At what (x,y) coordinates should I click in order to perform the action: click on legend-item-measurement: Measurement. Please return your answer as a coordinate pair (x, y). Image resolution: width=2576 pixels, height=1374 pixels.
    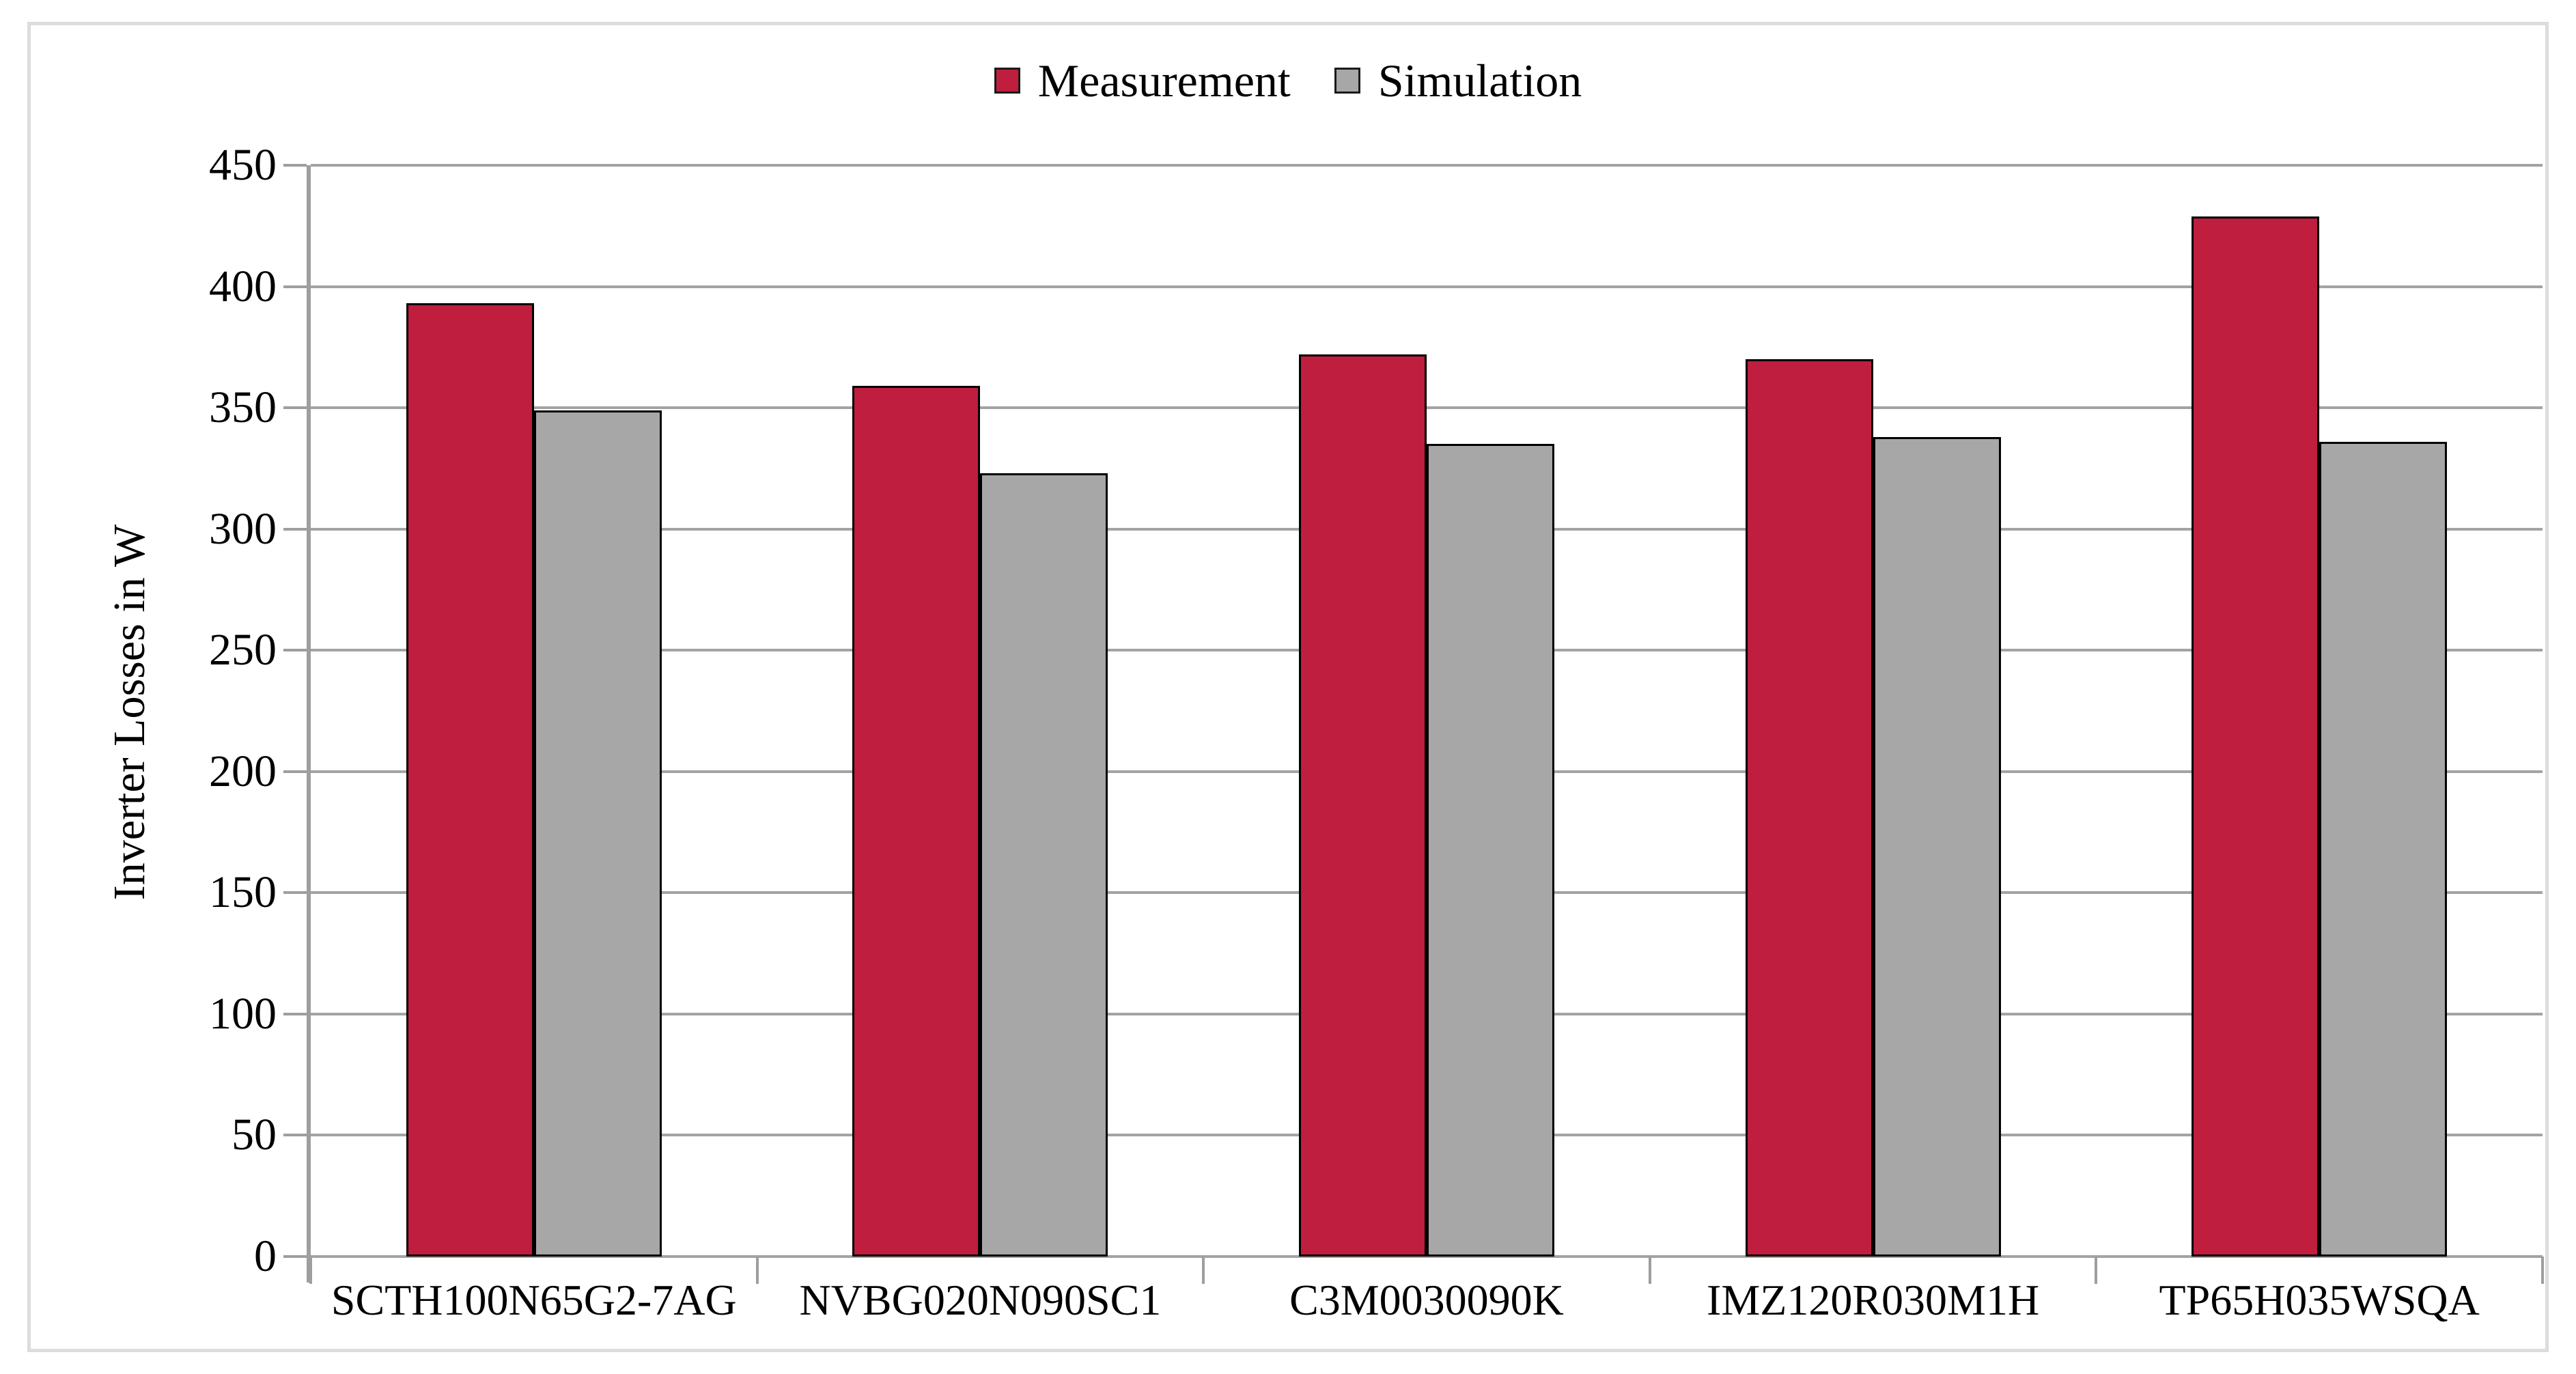
    Looking at the image, I should click on (1142, 80).